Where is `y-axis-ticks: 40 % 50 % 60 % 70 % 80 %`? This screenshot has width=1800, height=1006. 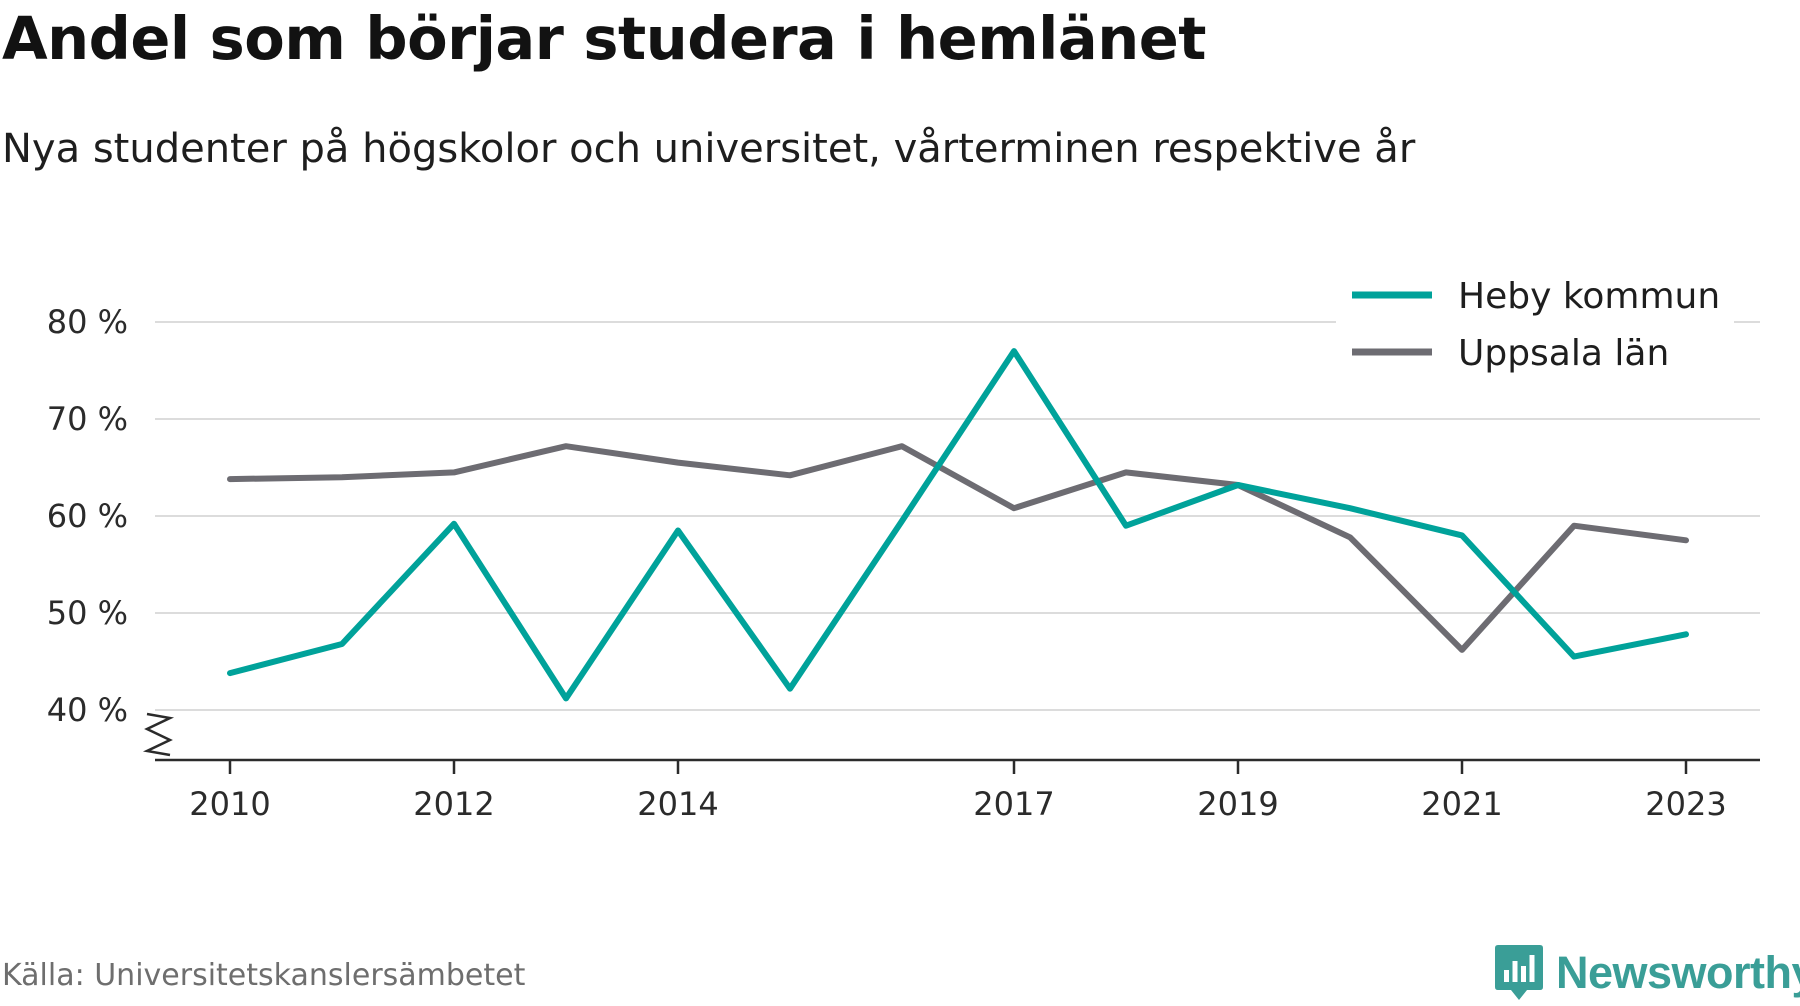
y-axis-ticks: 40 % 50 % 60 % 70 % 80 % is located at coordinates (87, 516).